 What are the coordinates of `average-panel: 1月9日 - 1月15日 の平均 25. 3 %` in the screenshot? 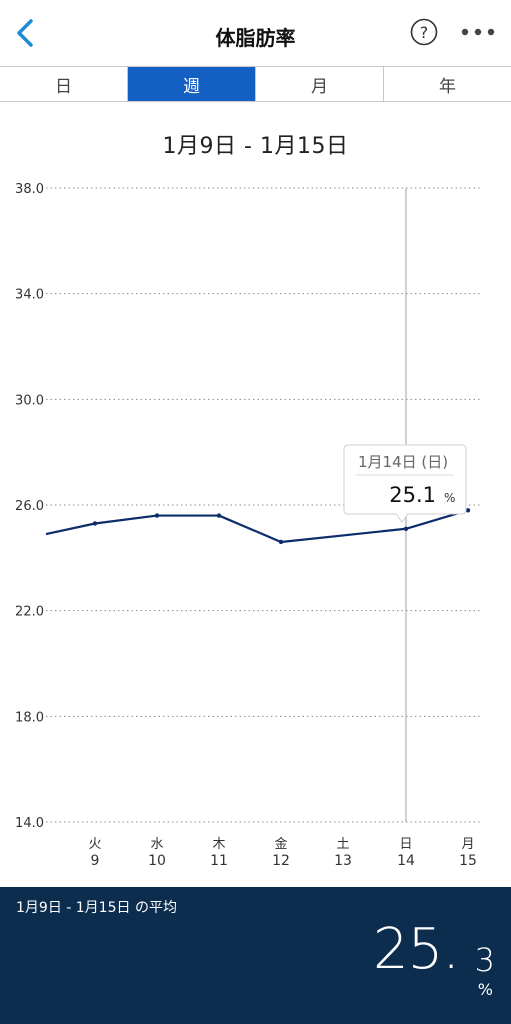 It's located at (255, 955).